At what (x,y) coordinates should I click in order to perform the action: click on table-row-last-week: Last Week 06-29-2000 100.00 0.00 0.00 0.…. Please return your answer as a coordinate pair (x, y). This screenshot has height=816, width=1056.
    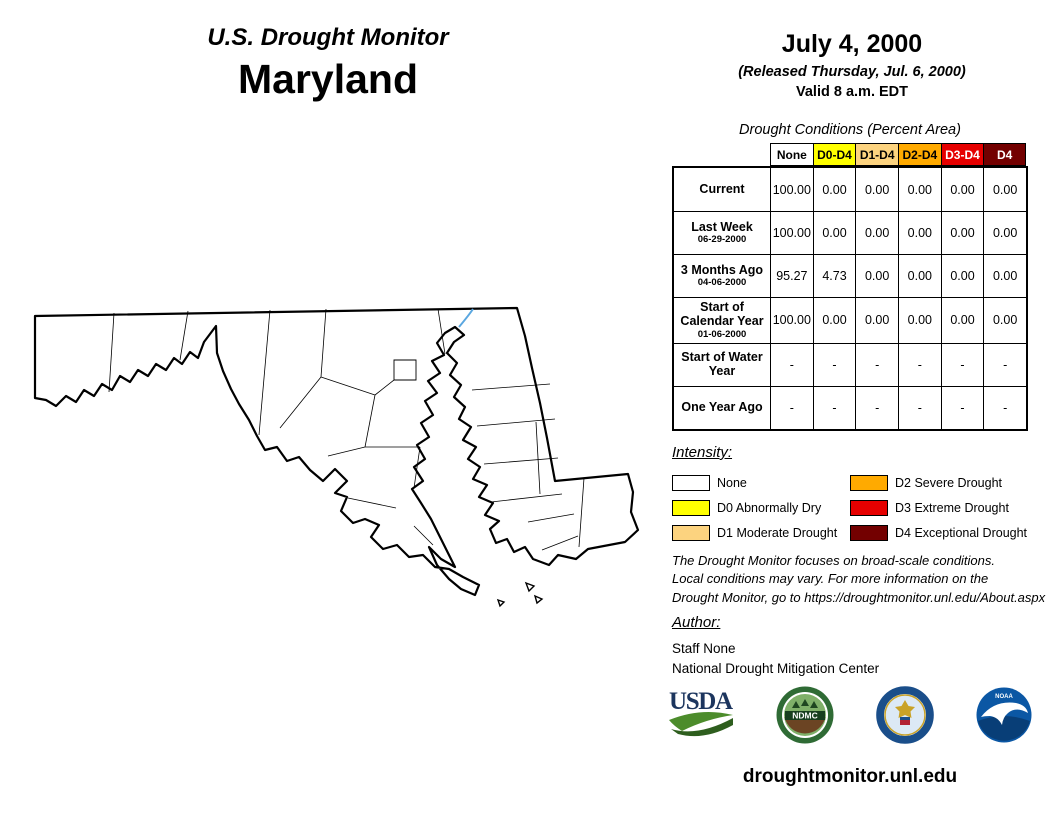
    Looking at the image, I should click on (850, 232).